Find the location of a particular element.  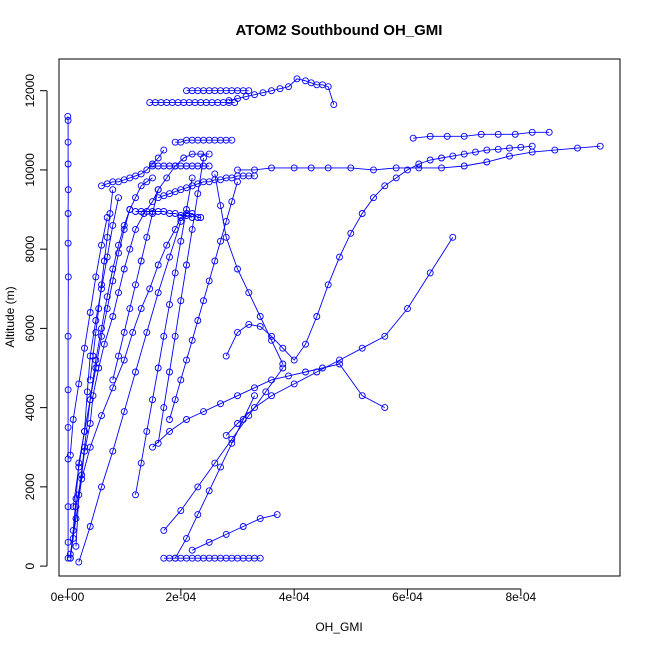

y-tick-label: 12000 is located at coordinates (30, 91).